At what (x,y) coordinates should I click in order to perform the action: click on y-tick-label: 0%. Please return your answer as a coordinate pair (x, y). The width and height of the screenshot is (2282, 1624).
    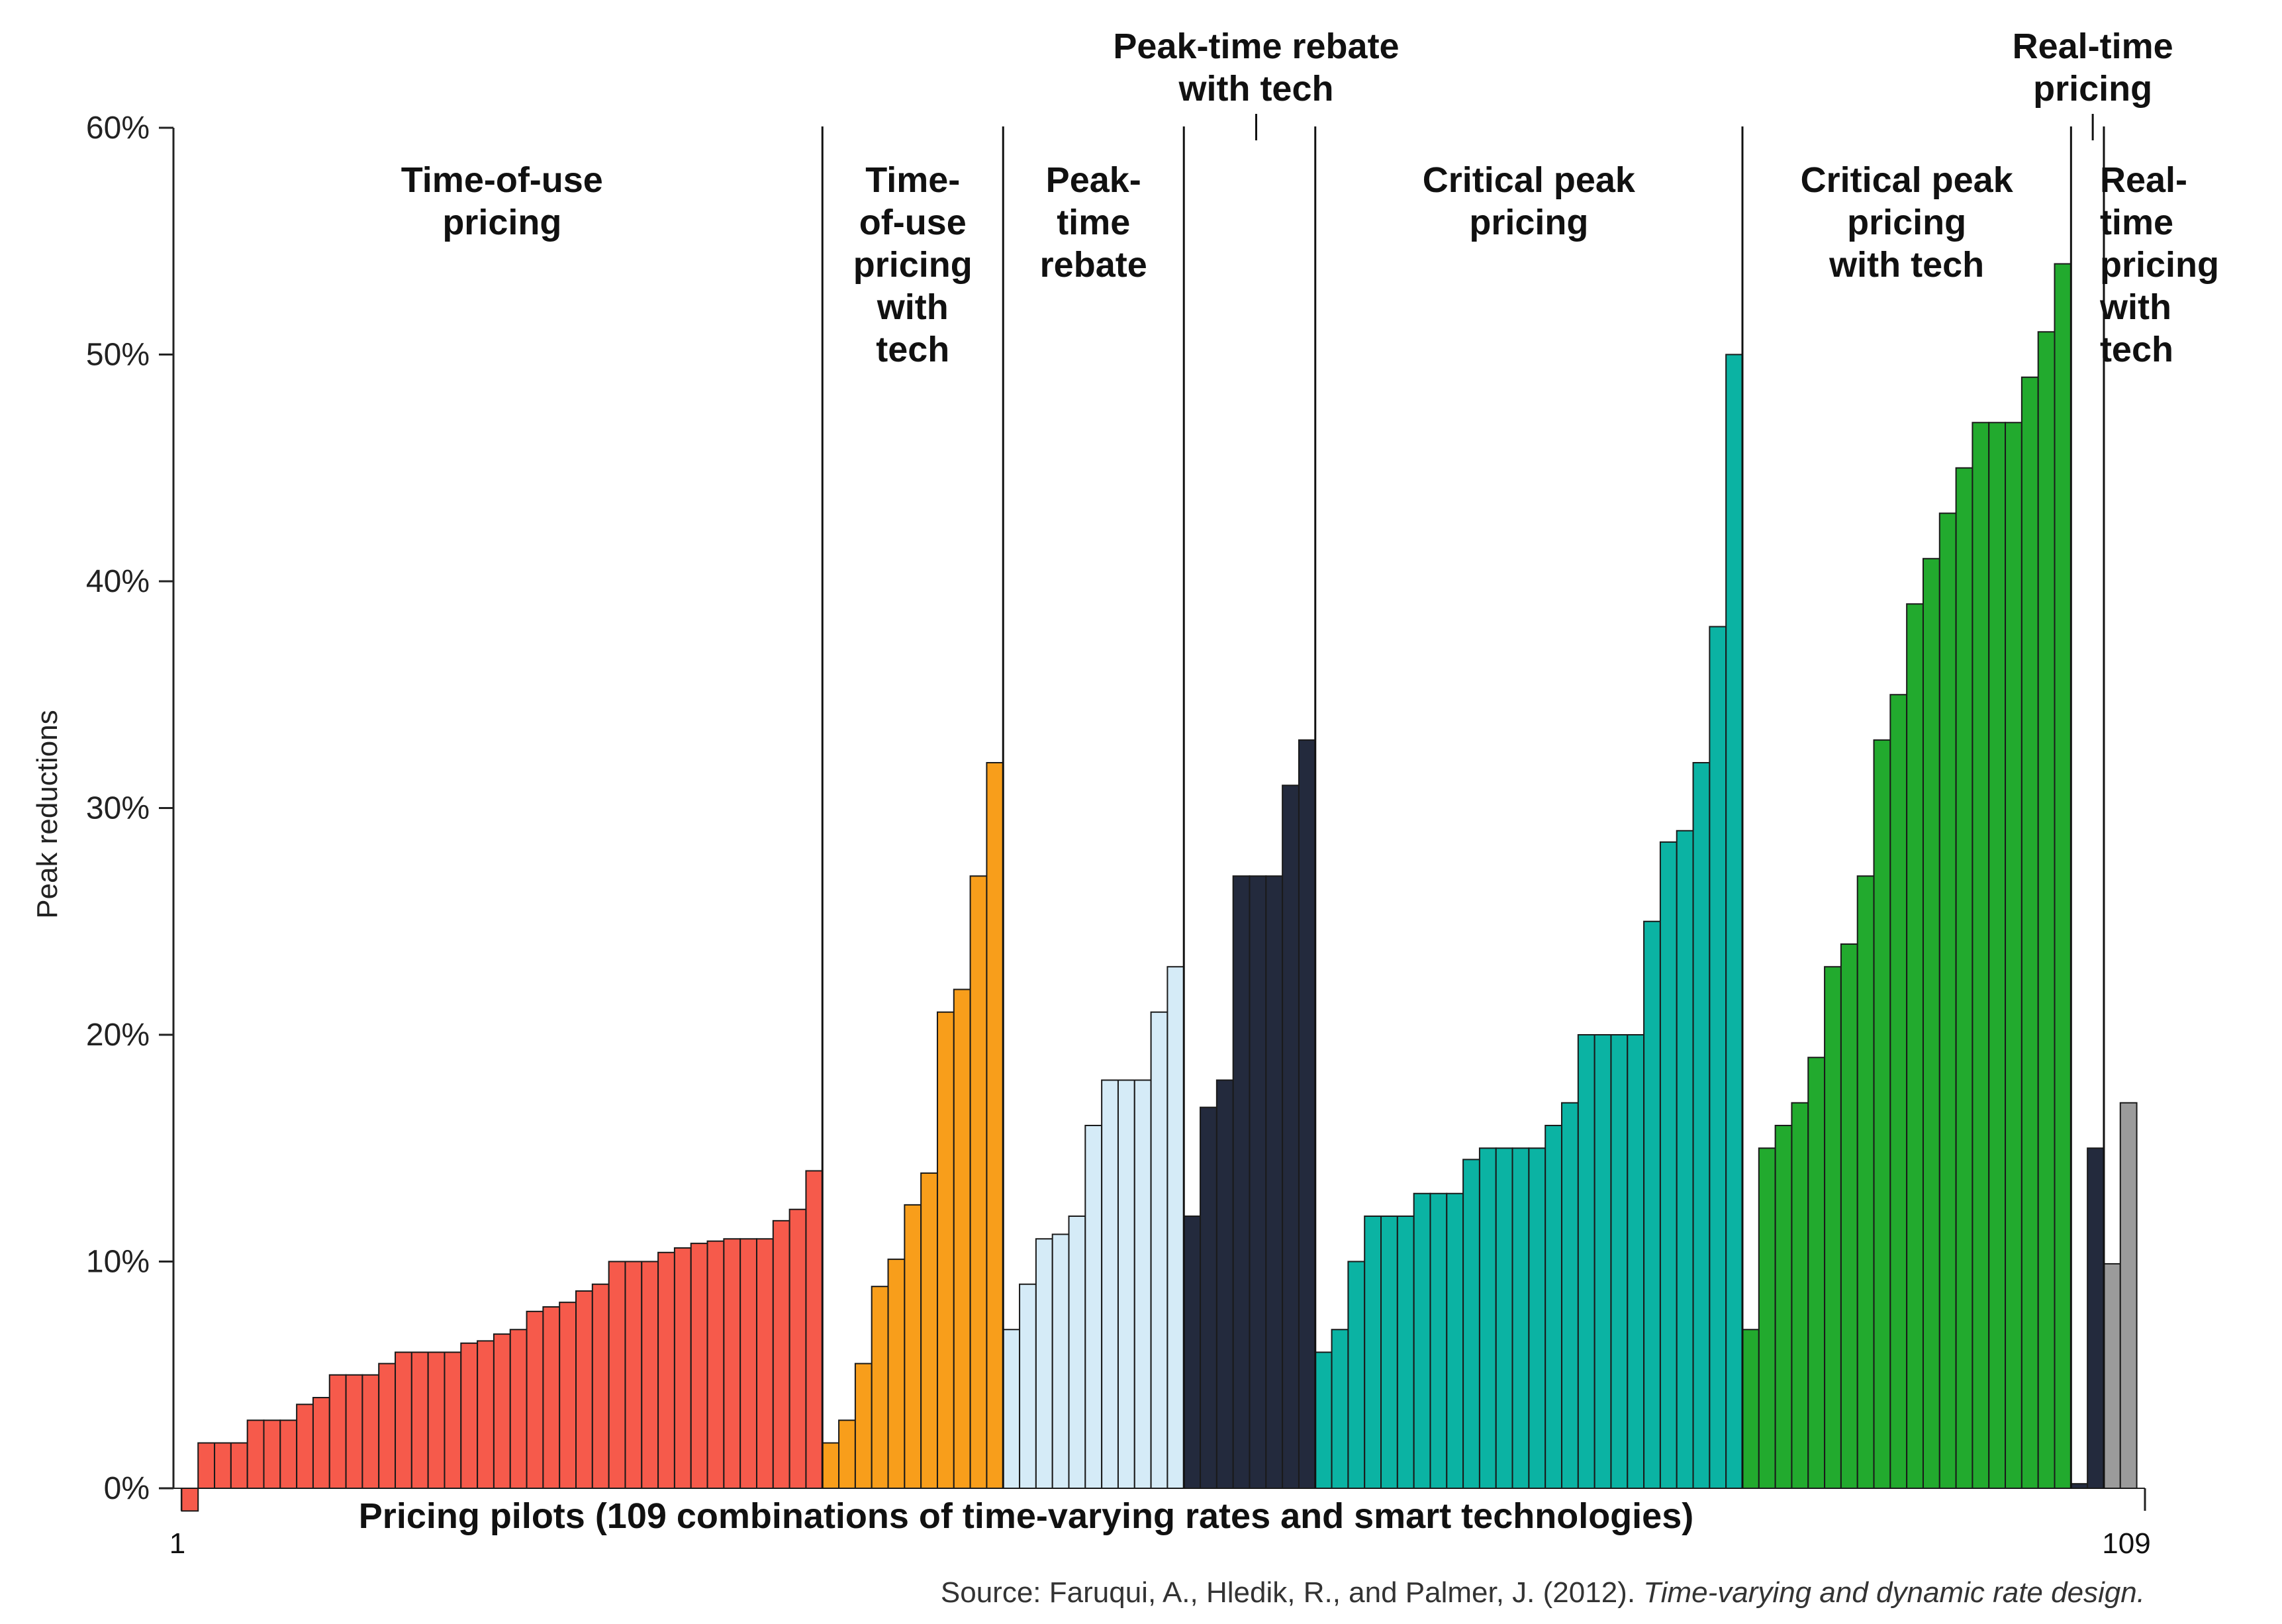
    Looking at the image, I should click on (127, 1488).